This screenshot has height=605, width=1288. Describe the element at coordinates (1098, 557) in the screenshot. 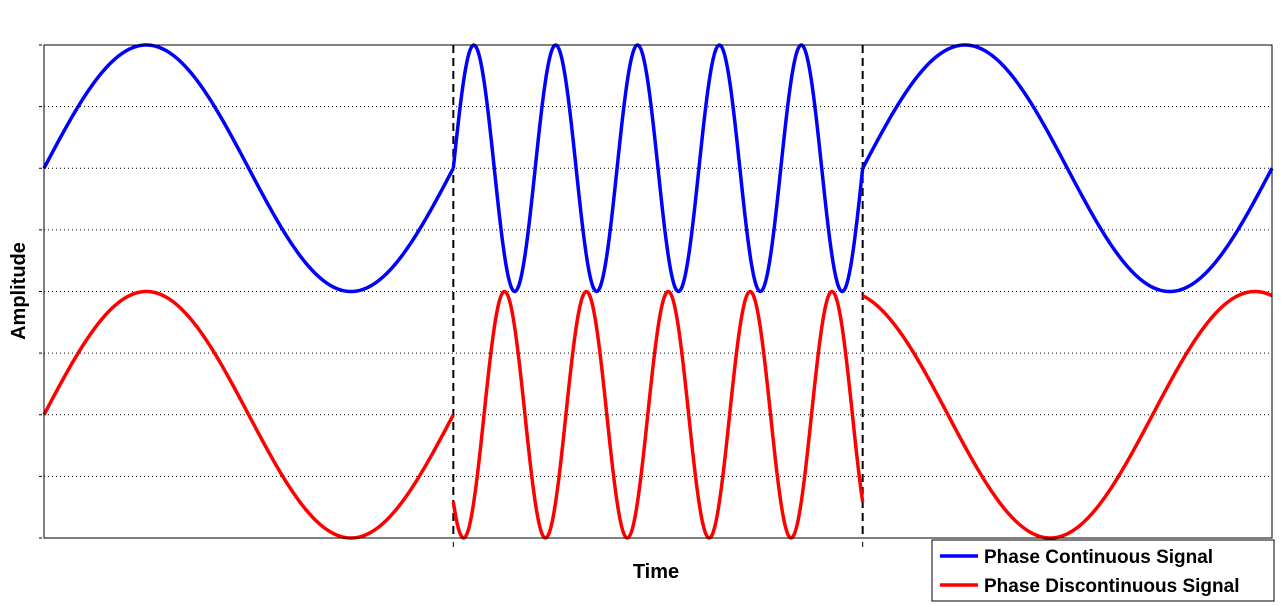

I see `legend-label-continuous: Phase Continuous Signal` at that location.